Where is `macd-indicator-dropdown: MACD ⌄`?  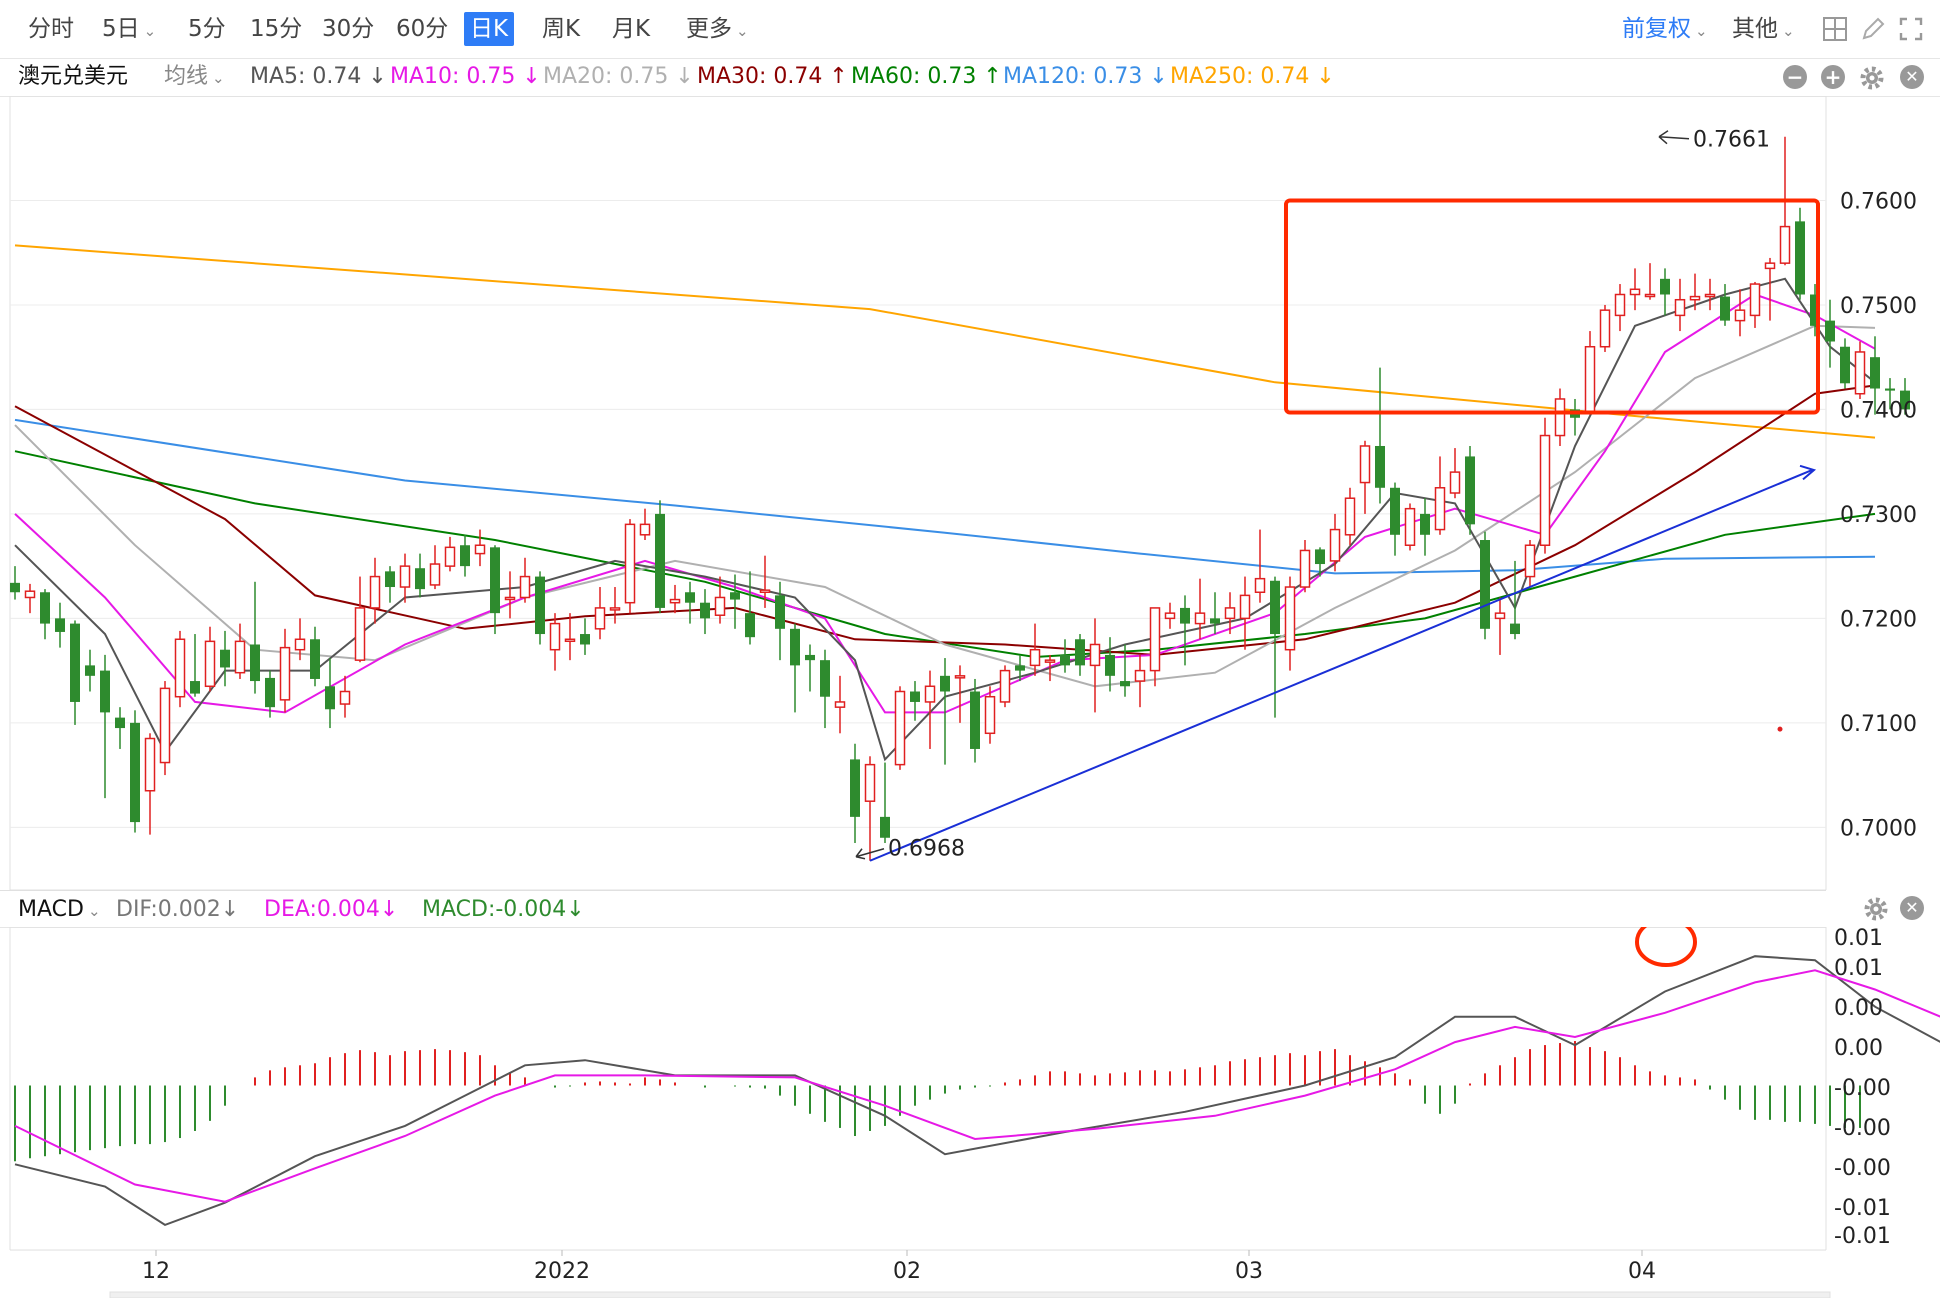 macd-indicator-dropdown: MACD ⌄ is located at coordinates (59, 910).